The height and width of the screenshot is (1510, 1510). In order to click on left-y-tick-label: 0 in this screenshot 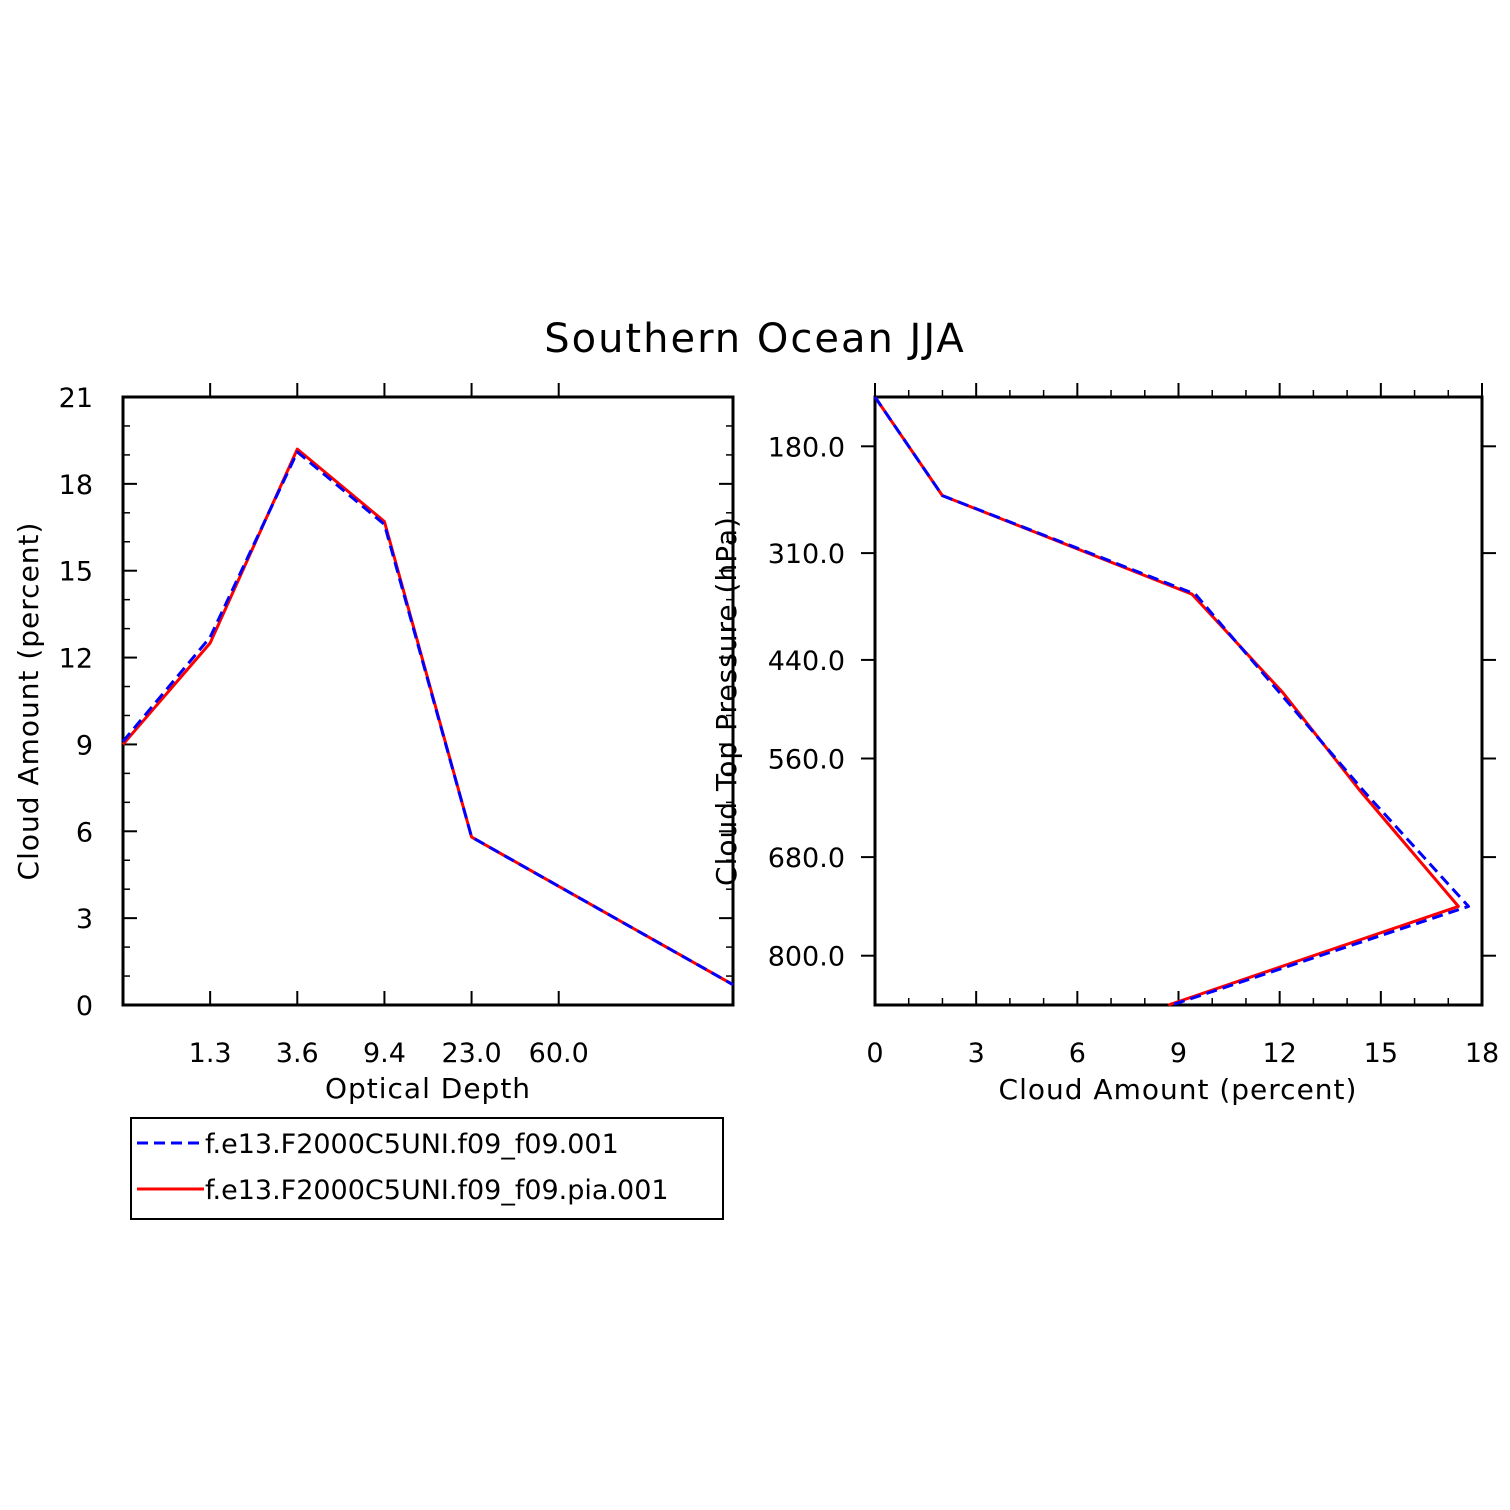, I will do `click(84, 1006)`.